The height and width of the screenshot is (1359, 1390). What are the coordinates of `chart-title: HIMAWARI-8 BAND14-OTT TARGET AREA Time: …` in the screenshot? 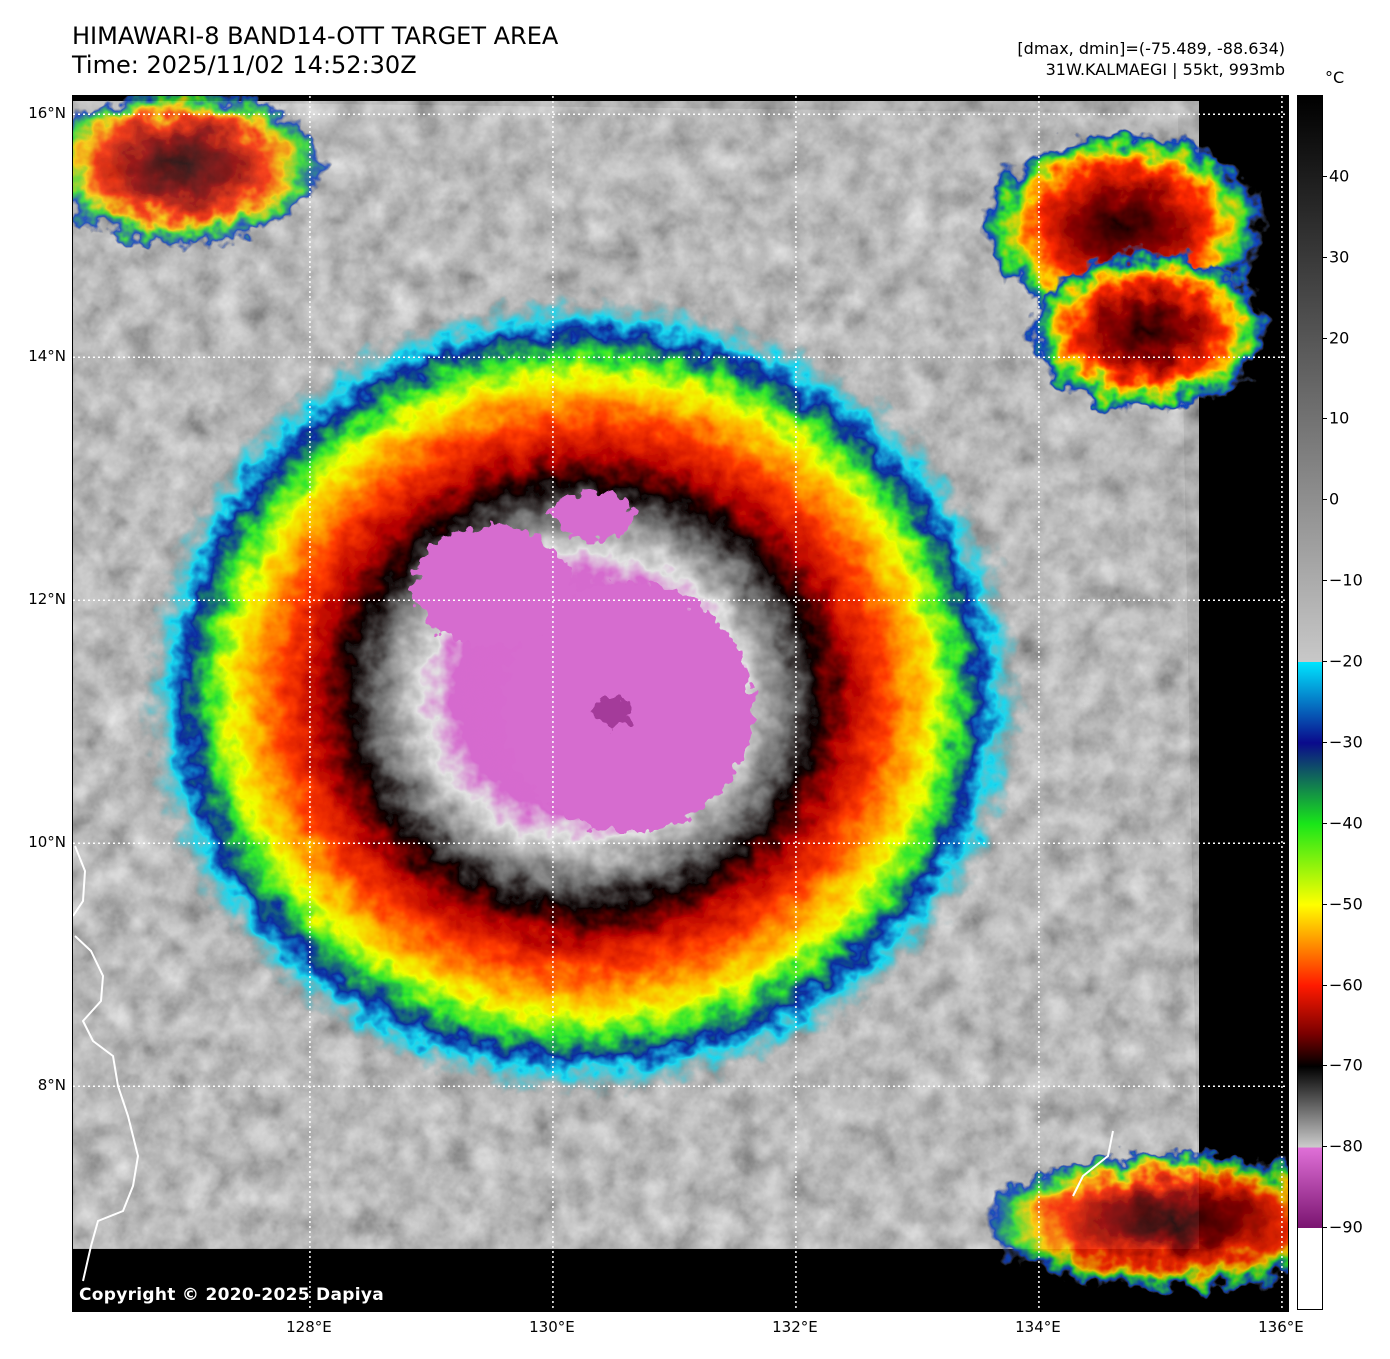 It's located at (315, 51).